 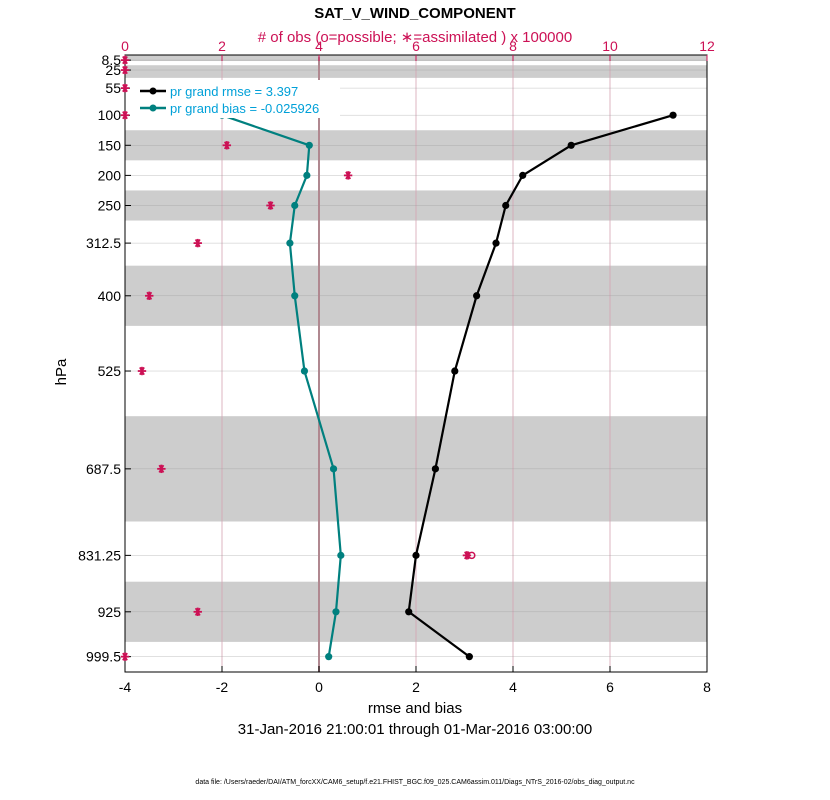 I want to click on legend-rmse-marker, so click(x=153, y=91).